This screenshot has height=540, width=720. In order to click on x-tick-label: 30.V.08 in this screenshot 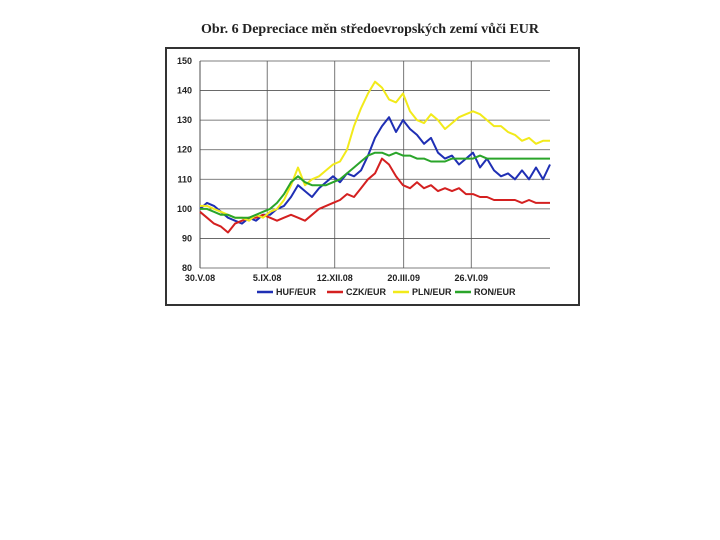, I will do `click(200, 278)`.